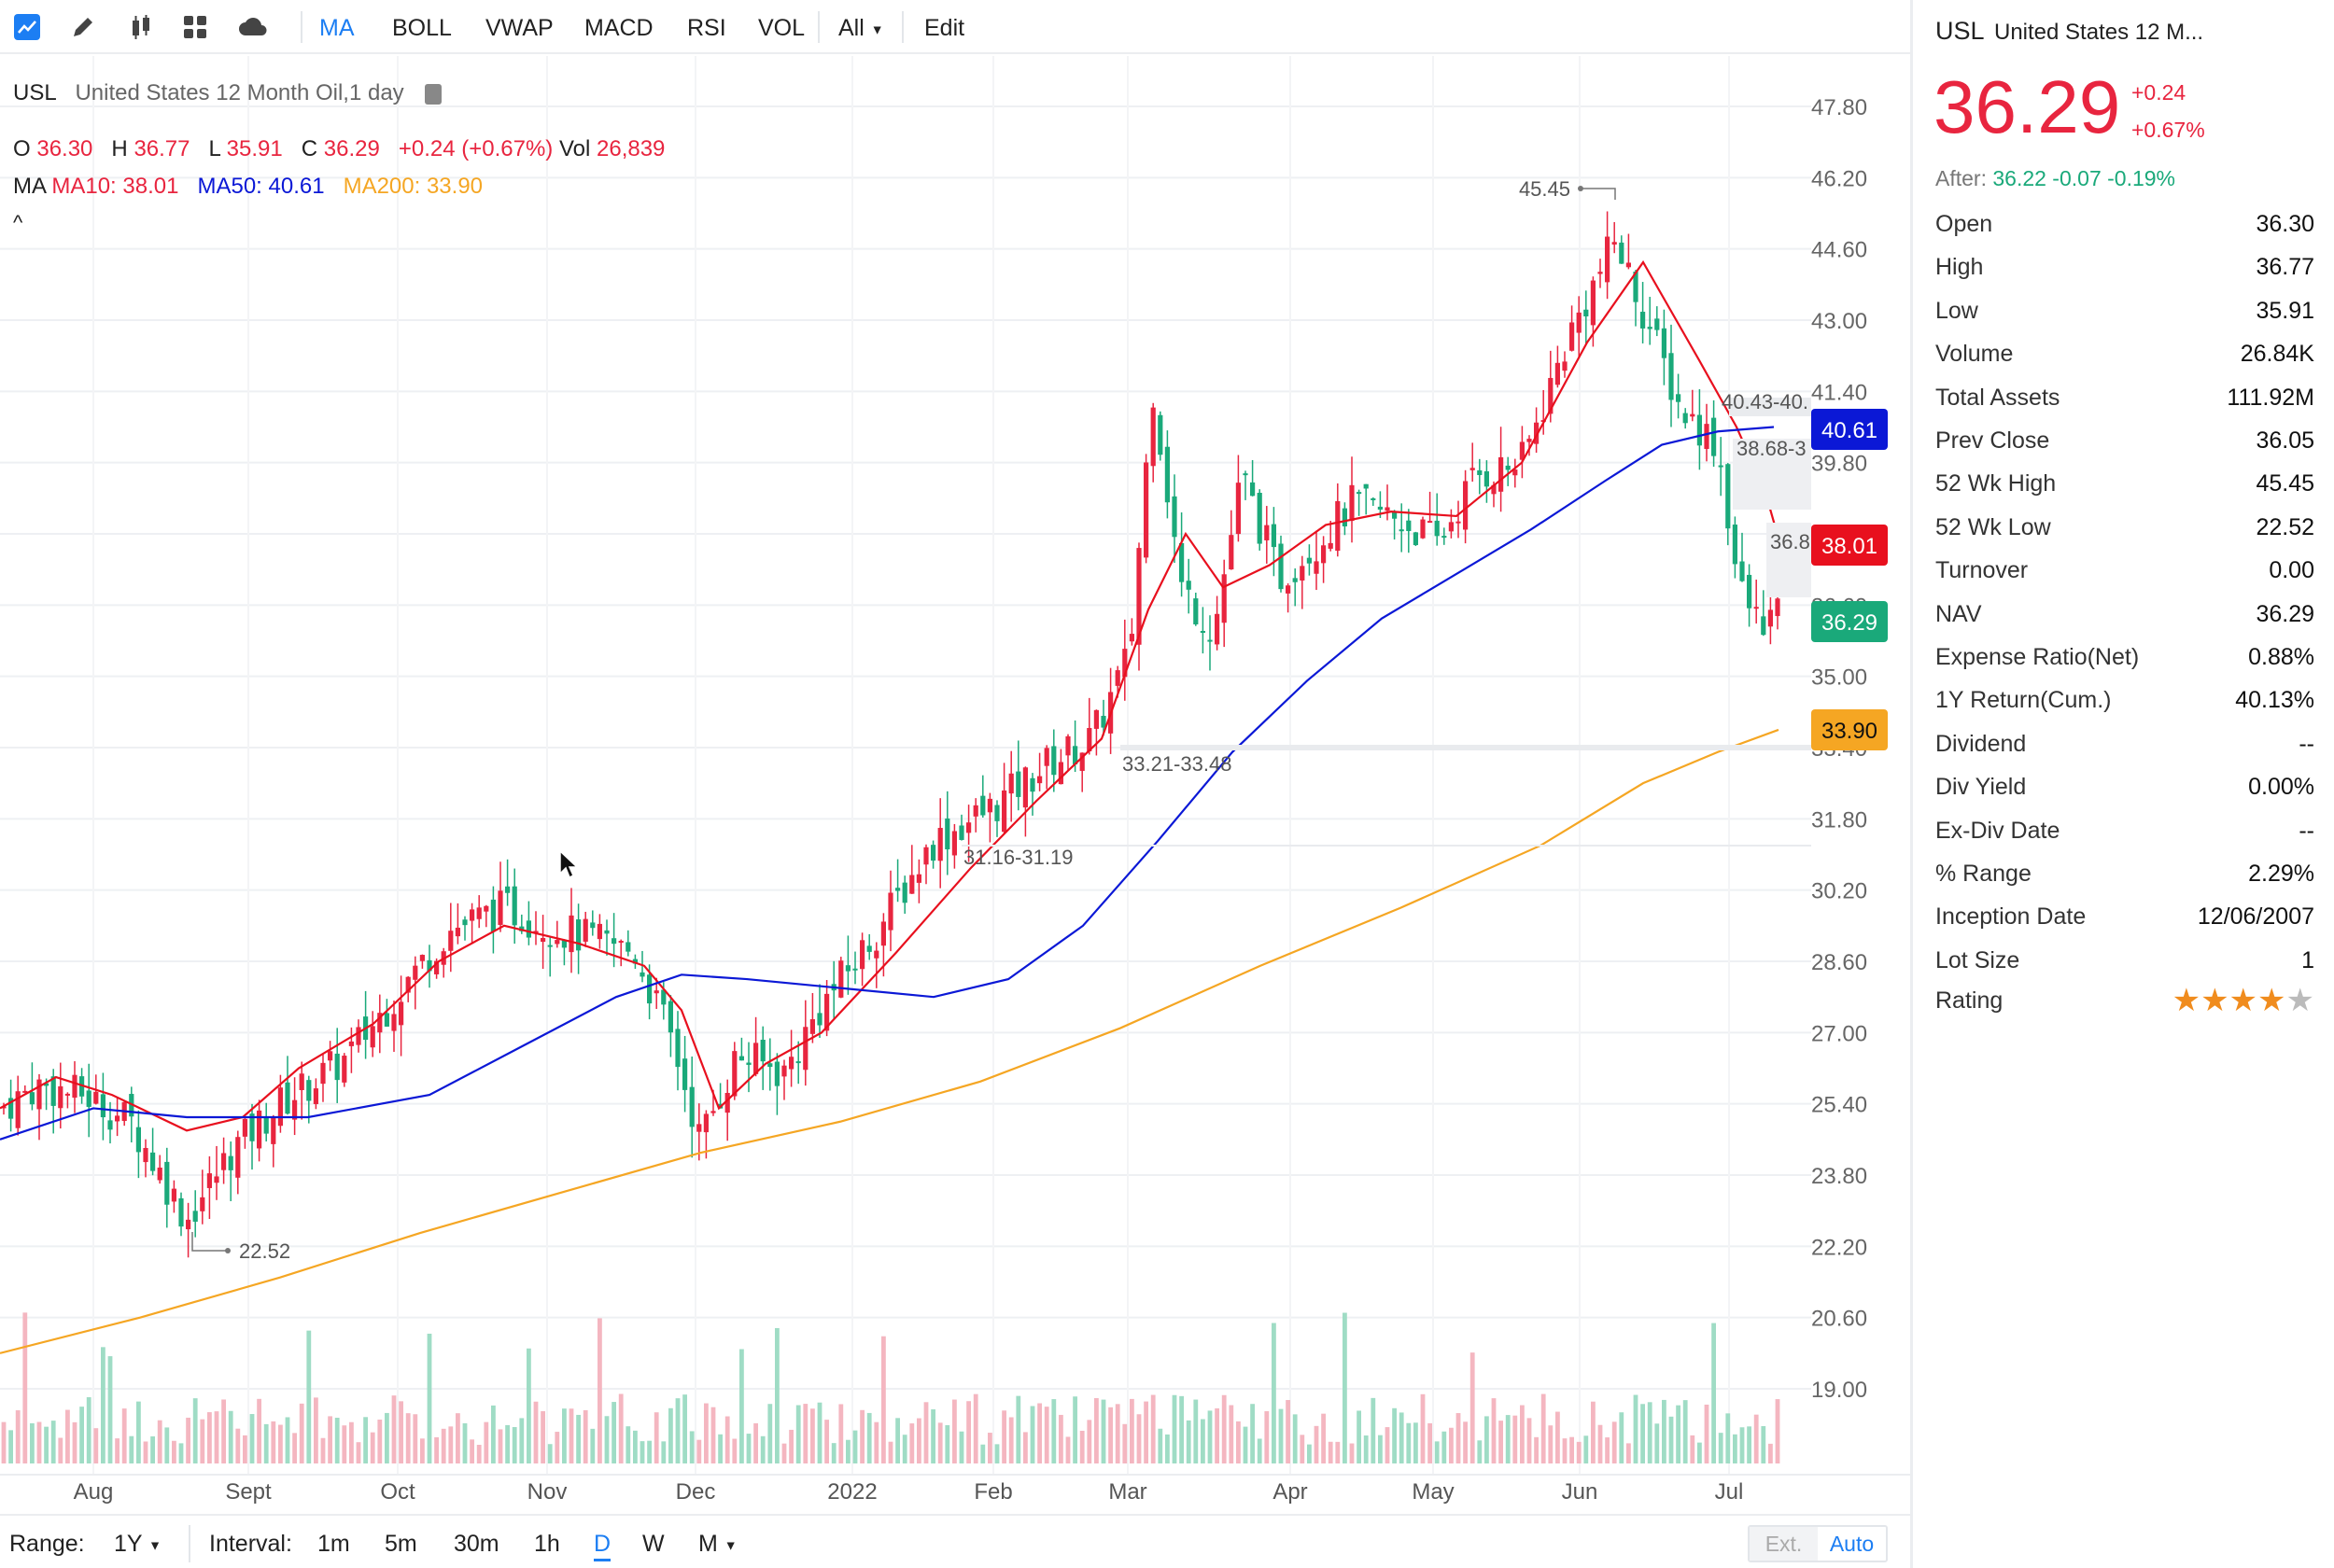 The height and width of the screenshot is (1568, 2334). I want to click on indicator-vol: VOL, so click(782, 28).